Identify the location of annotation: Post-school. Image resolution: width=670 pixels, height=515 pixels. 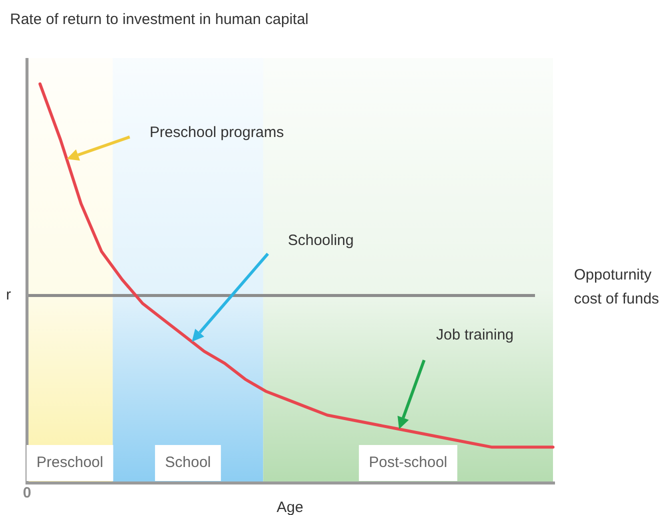
(408, 463).